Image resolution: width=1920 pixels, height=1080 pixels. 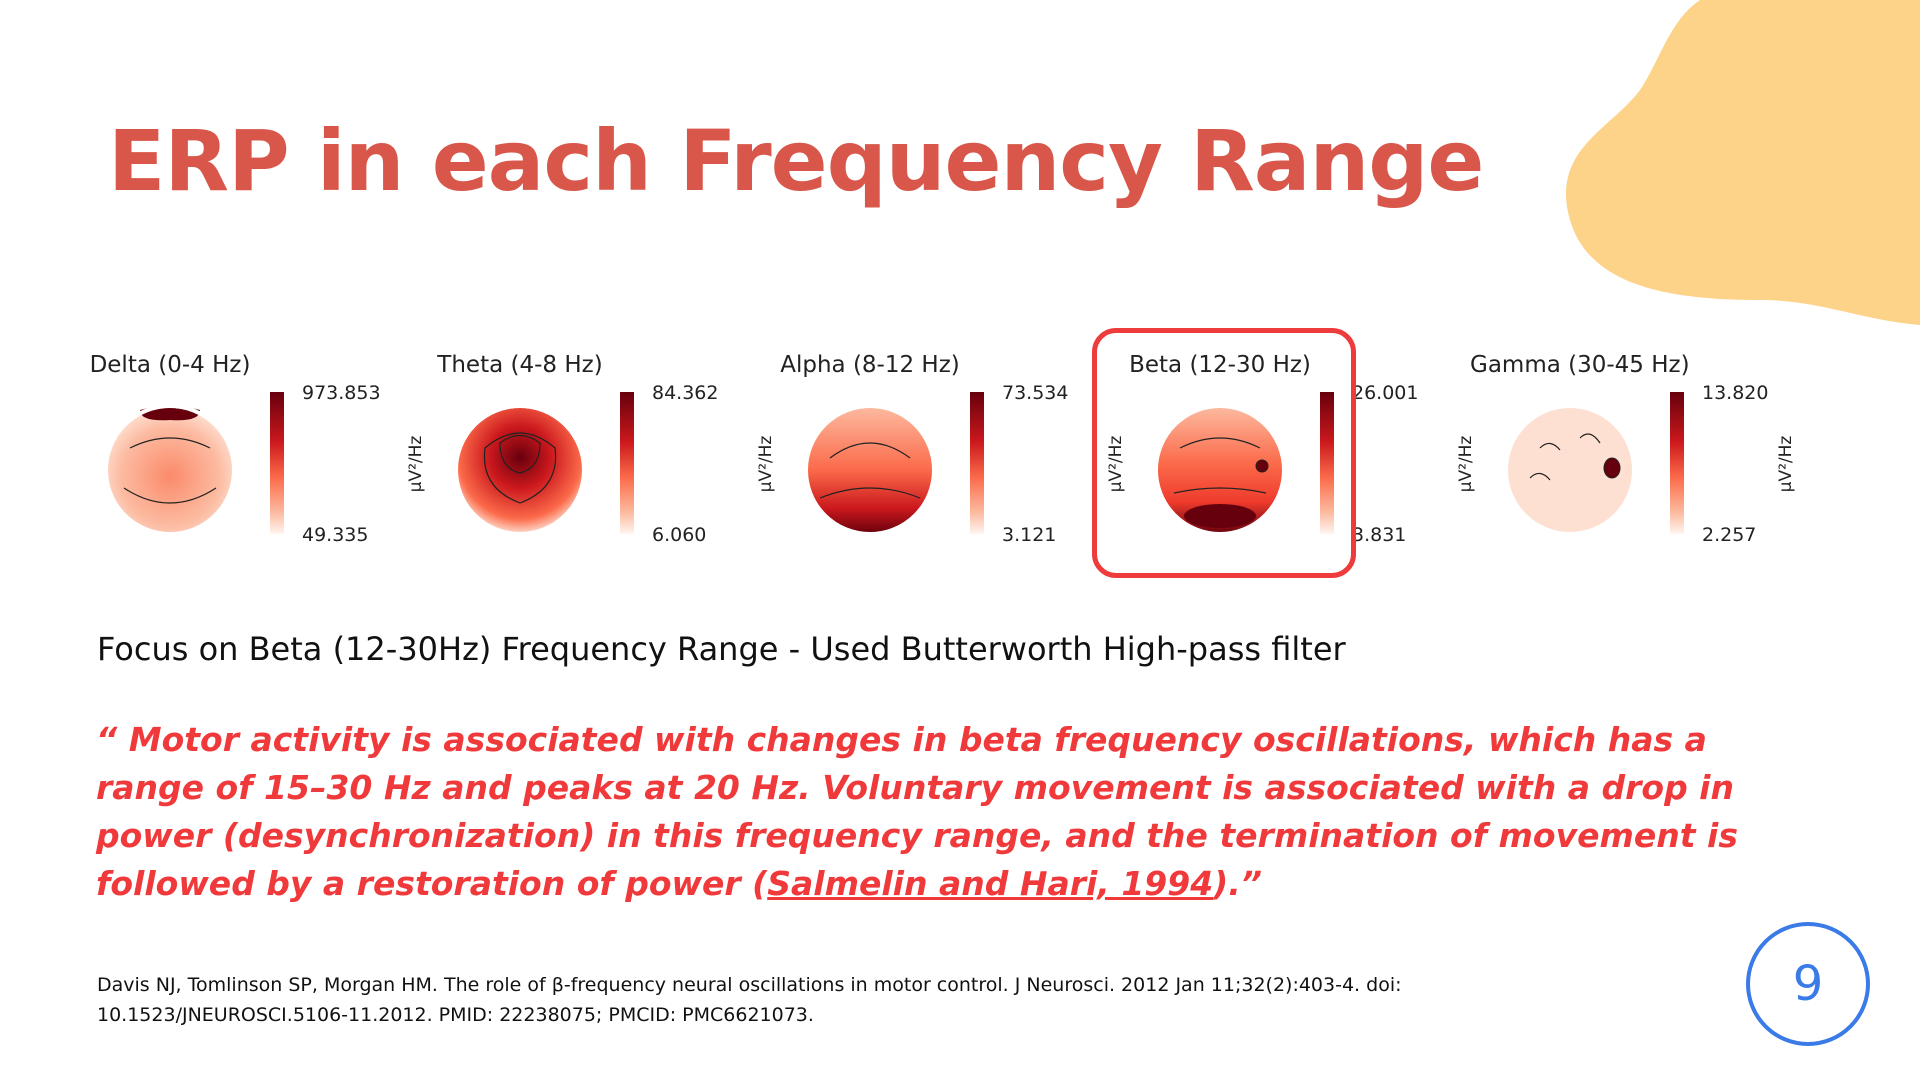 What do you see at coordinates (341, 393) in the screenshot?
I see `colorbar-max: 973.853` at bounding box center [341, 393].